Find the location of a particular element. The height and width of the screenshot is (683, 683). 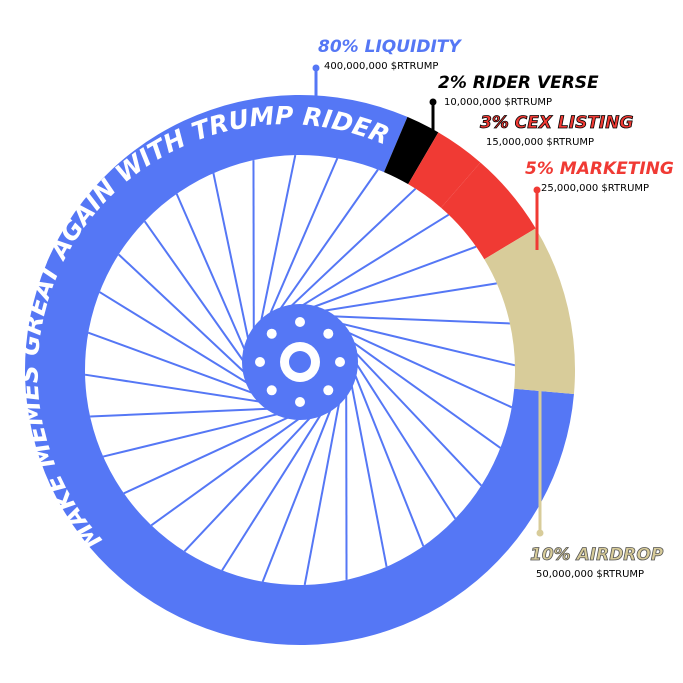

callout-percent: 3% is located at coordinates (494, 123).